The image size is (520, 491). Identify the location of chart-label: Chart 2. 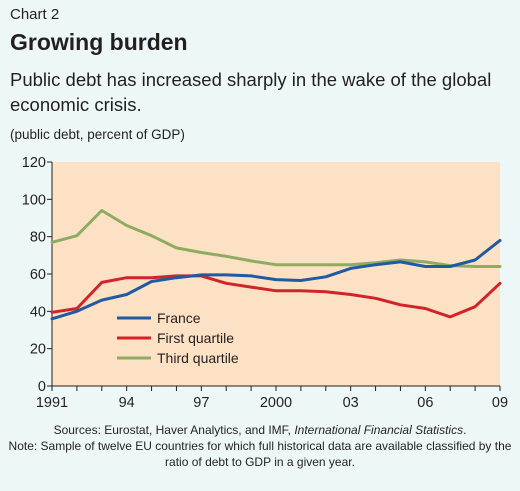
(35, 14).